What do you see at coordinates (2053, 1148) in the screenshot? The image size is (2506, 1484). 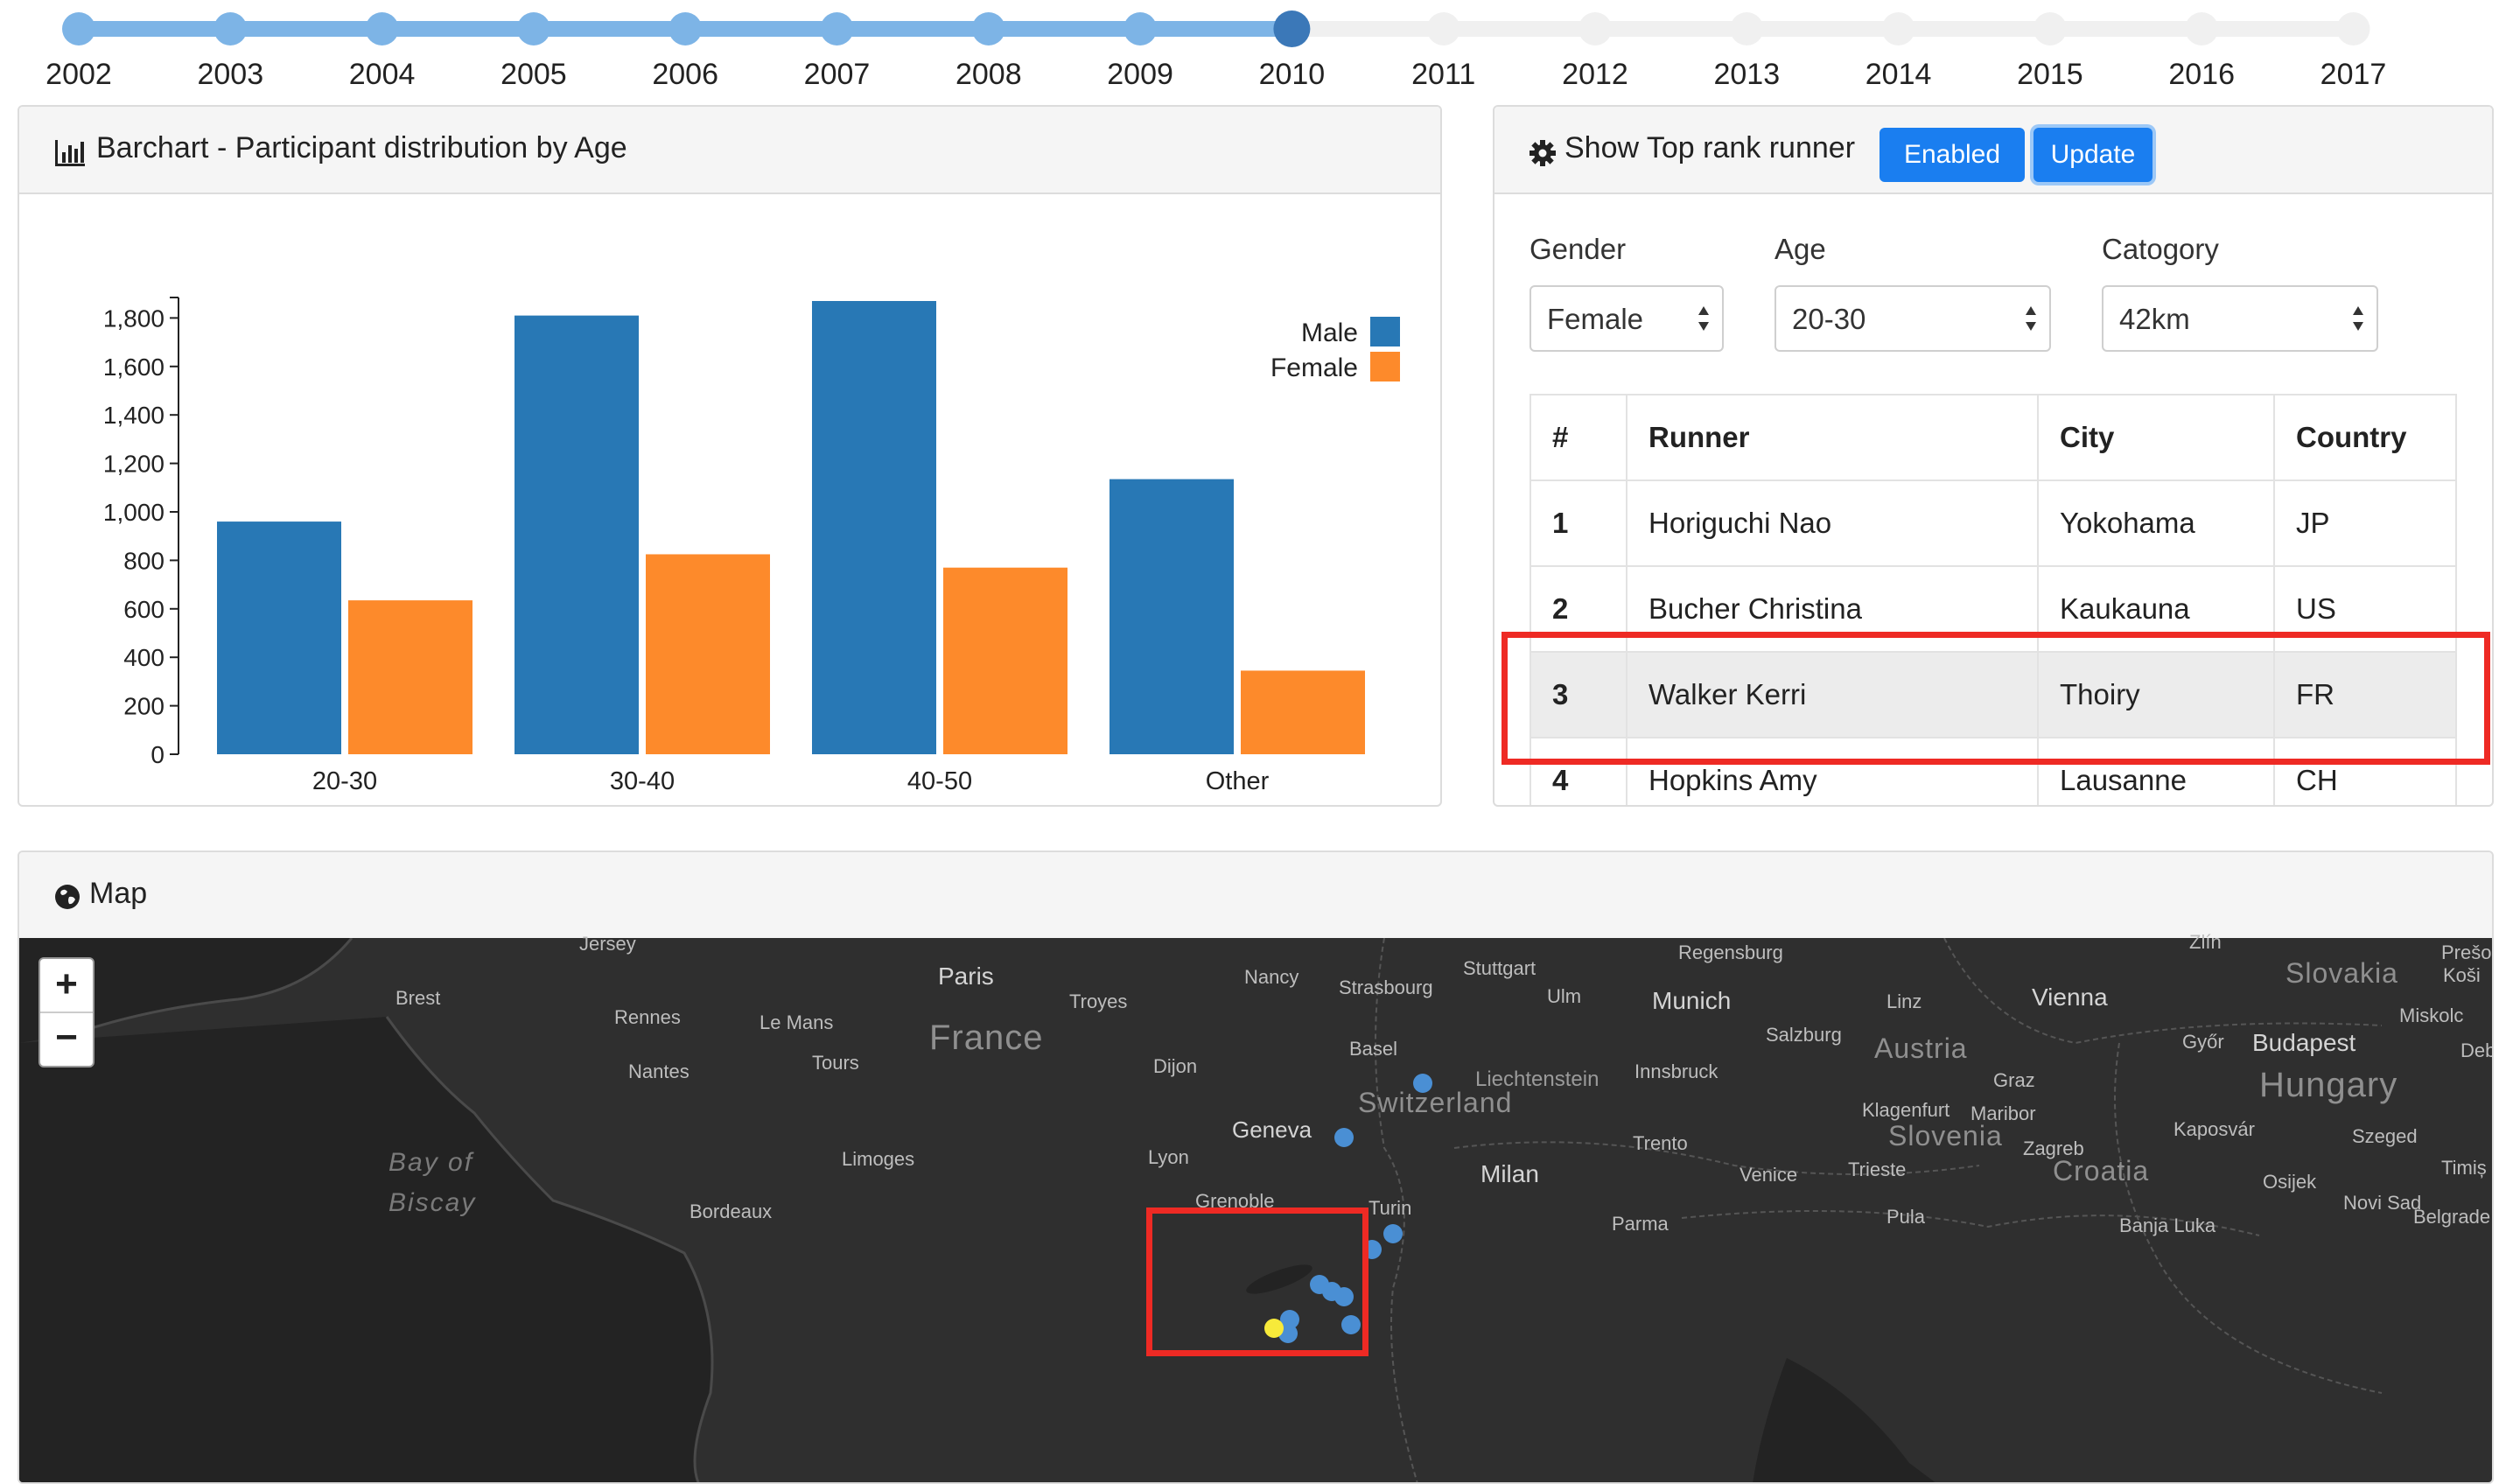 I see `map-label-zagreb: Zagreb` at bounding box center [2053, 1148].